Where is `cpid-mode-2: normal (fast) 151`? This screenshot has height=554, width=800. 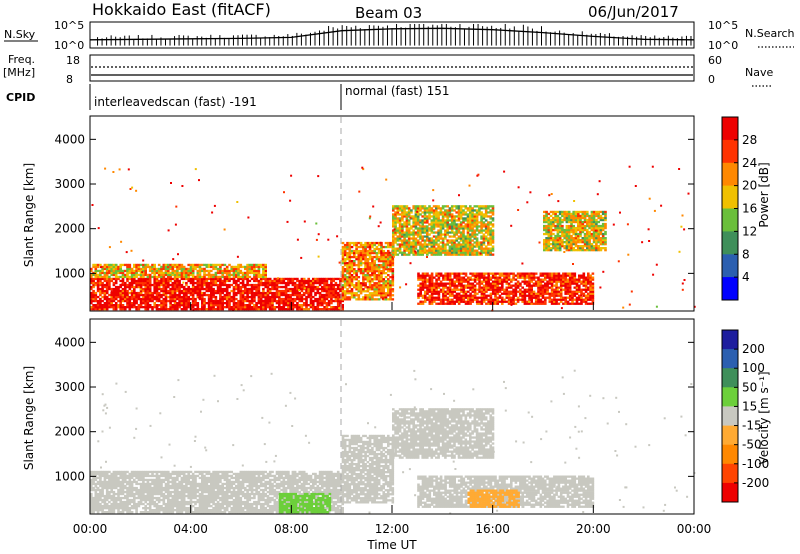 cpid-mode-2: normal (fast) 151 is located at coordinates (397, 91).